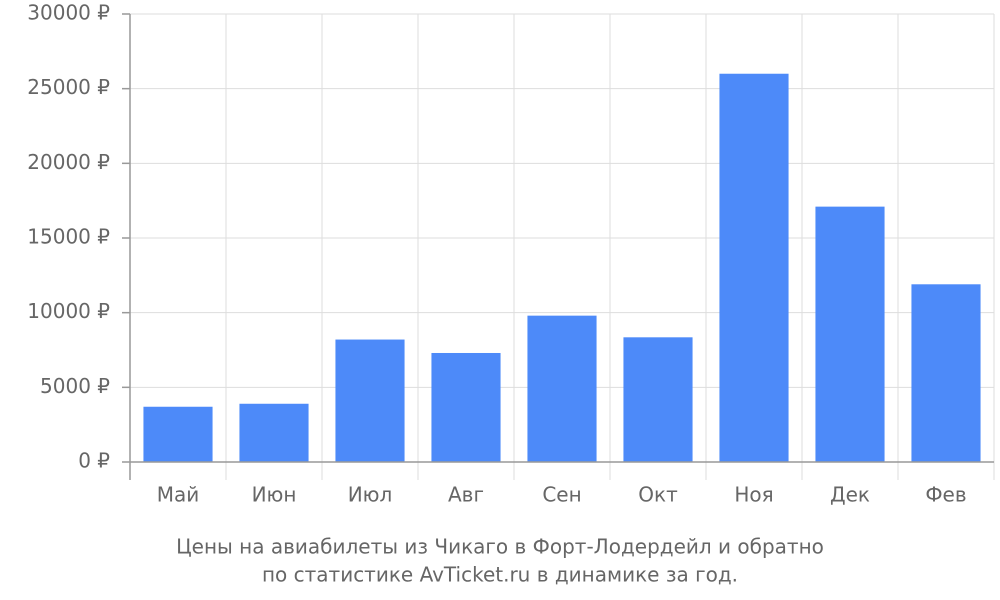  Describe the element at coordinates (466, 495) in the screenshot. I see `x-tick-label: Авг` at that location.